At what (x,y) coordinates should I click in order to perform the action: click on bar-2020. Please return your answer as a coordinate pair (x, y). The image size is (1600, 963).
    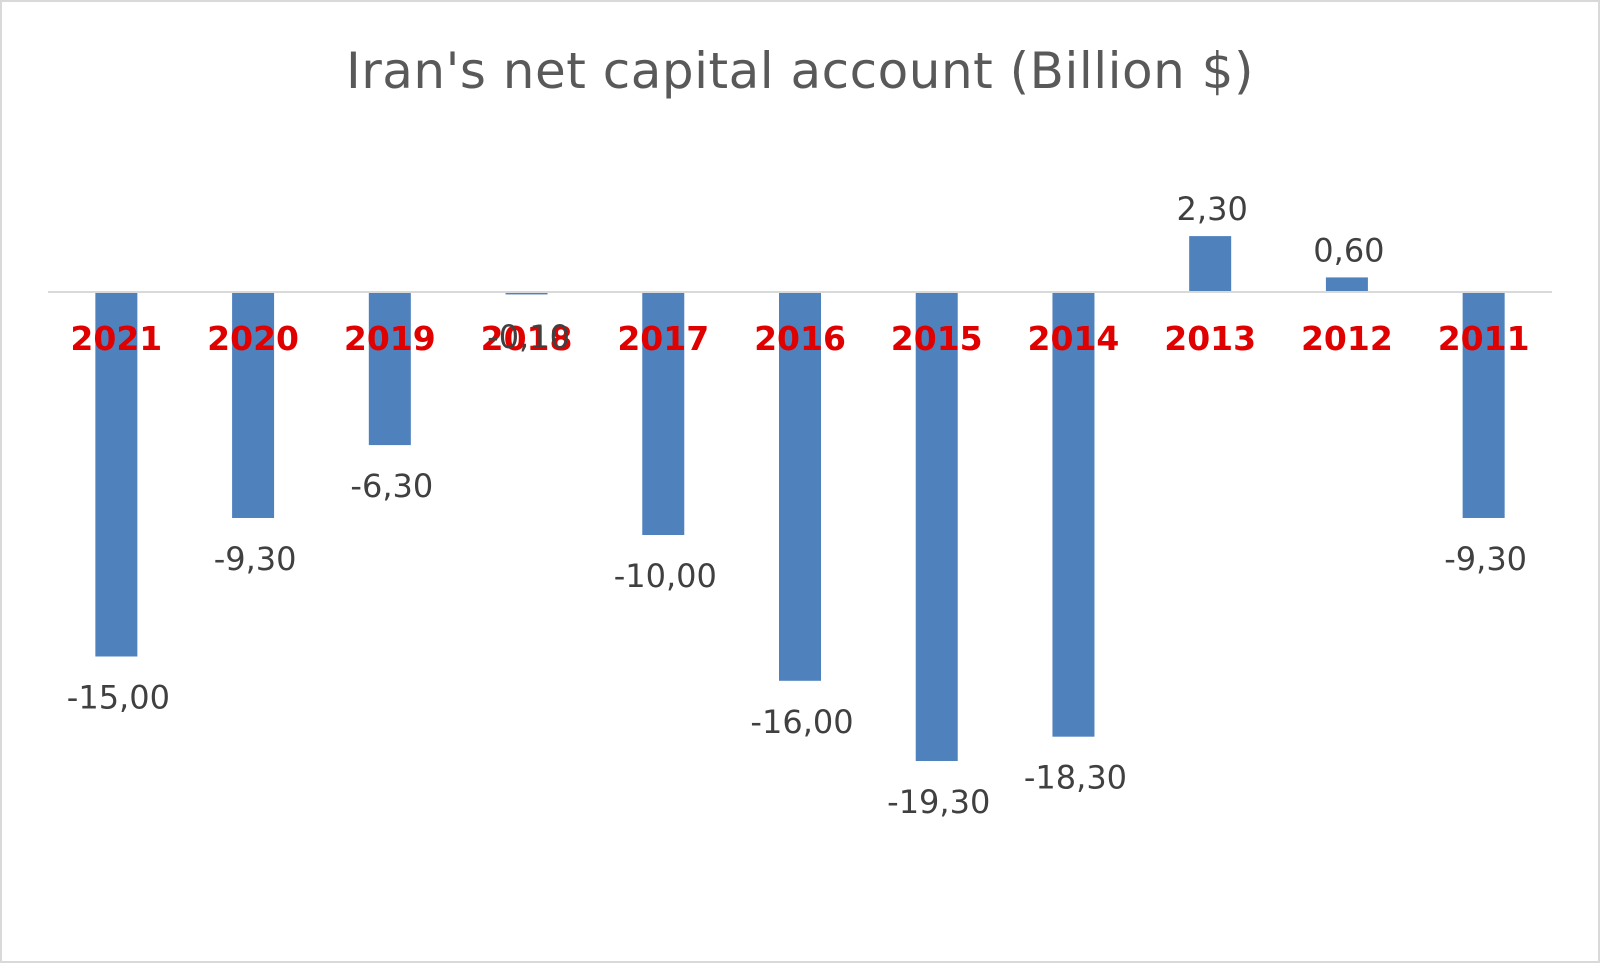
    Looking at the image, I should click on (253, 405).